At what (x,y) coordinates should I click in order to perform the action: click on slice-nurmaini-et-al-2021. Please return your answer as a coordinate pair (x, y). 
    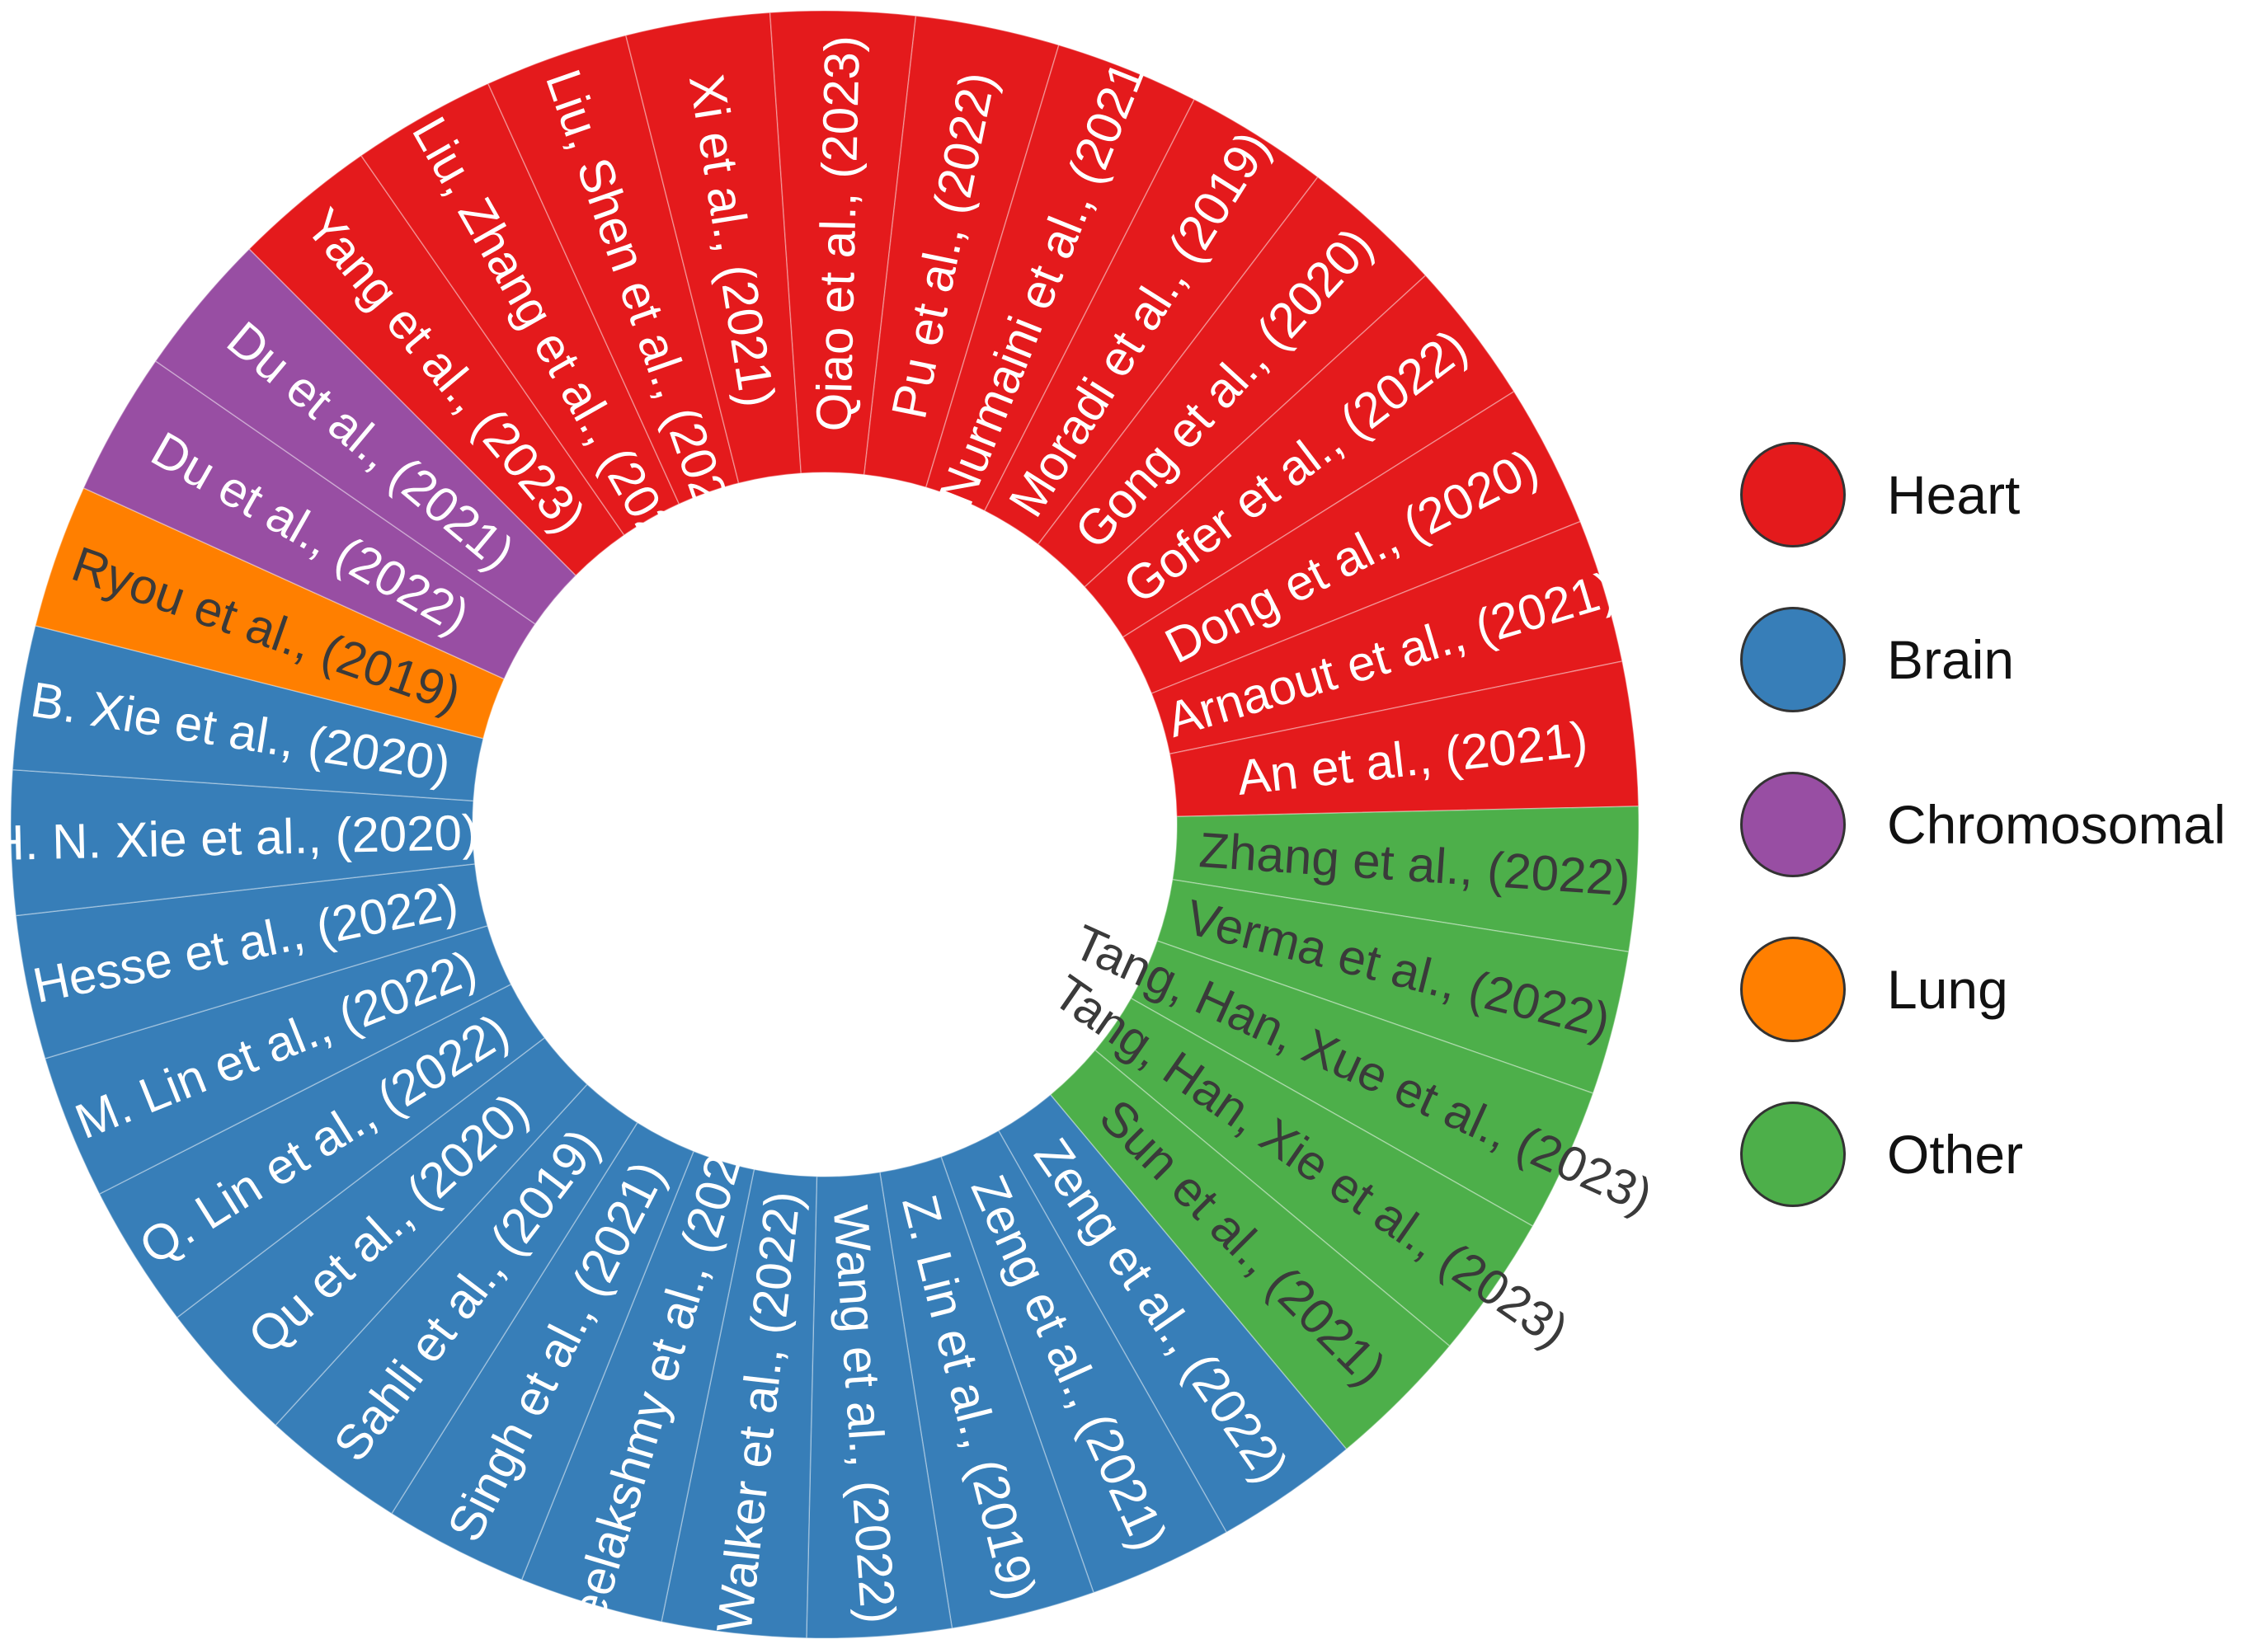
    Looking at the image, I should click on (1060, 278).